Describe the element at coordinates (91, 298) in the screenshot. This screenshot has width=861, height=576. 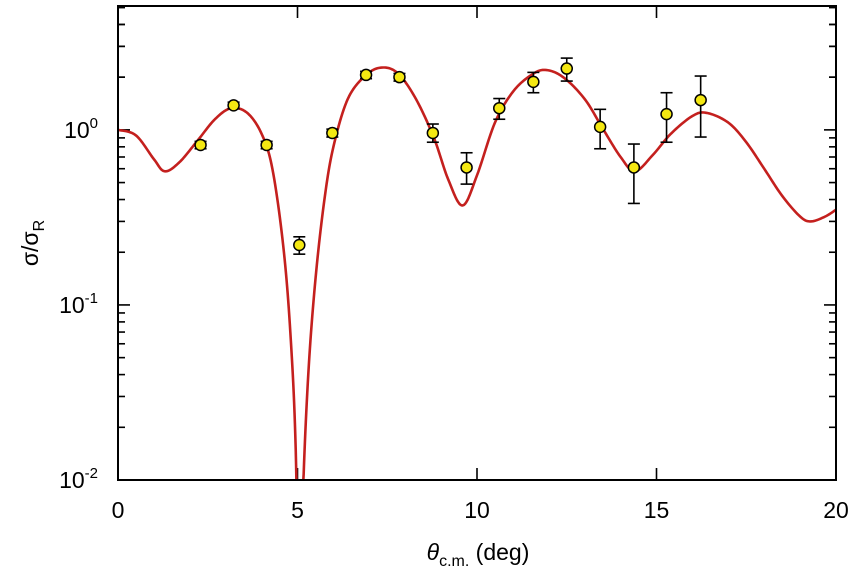
I see `y-tick-exponent: -1` at that location.